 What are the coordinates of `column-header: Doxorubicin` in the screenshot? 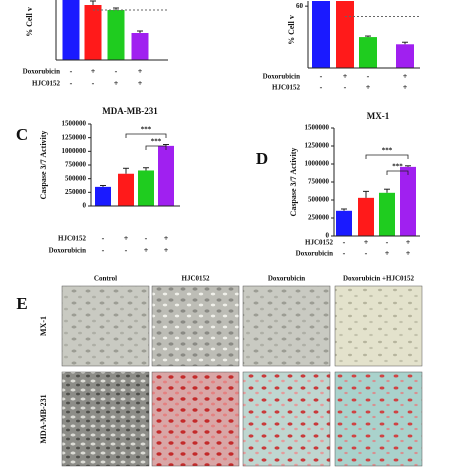 It's located at (286, 279).